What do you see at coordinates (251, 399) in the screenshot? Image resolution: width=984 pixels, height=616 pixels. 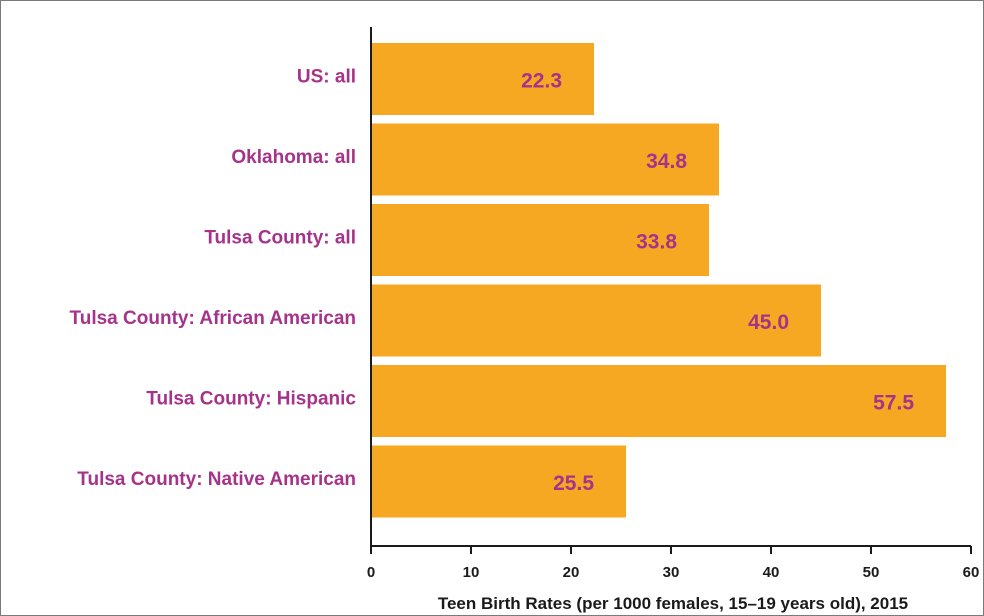 I see `category-label-tulsa-county-hispanic: Tulsa County: Hispanic` at bounding box center [251, 399].